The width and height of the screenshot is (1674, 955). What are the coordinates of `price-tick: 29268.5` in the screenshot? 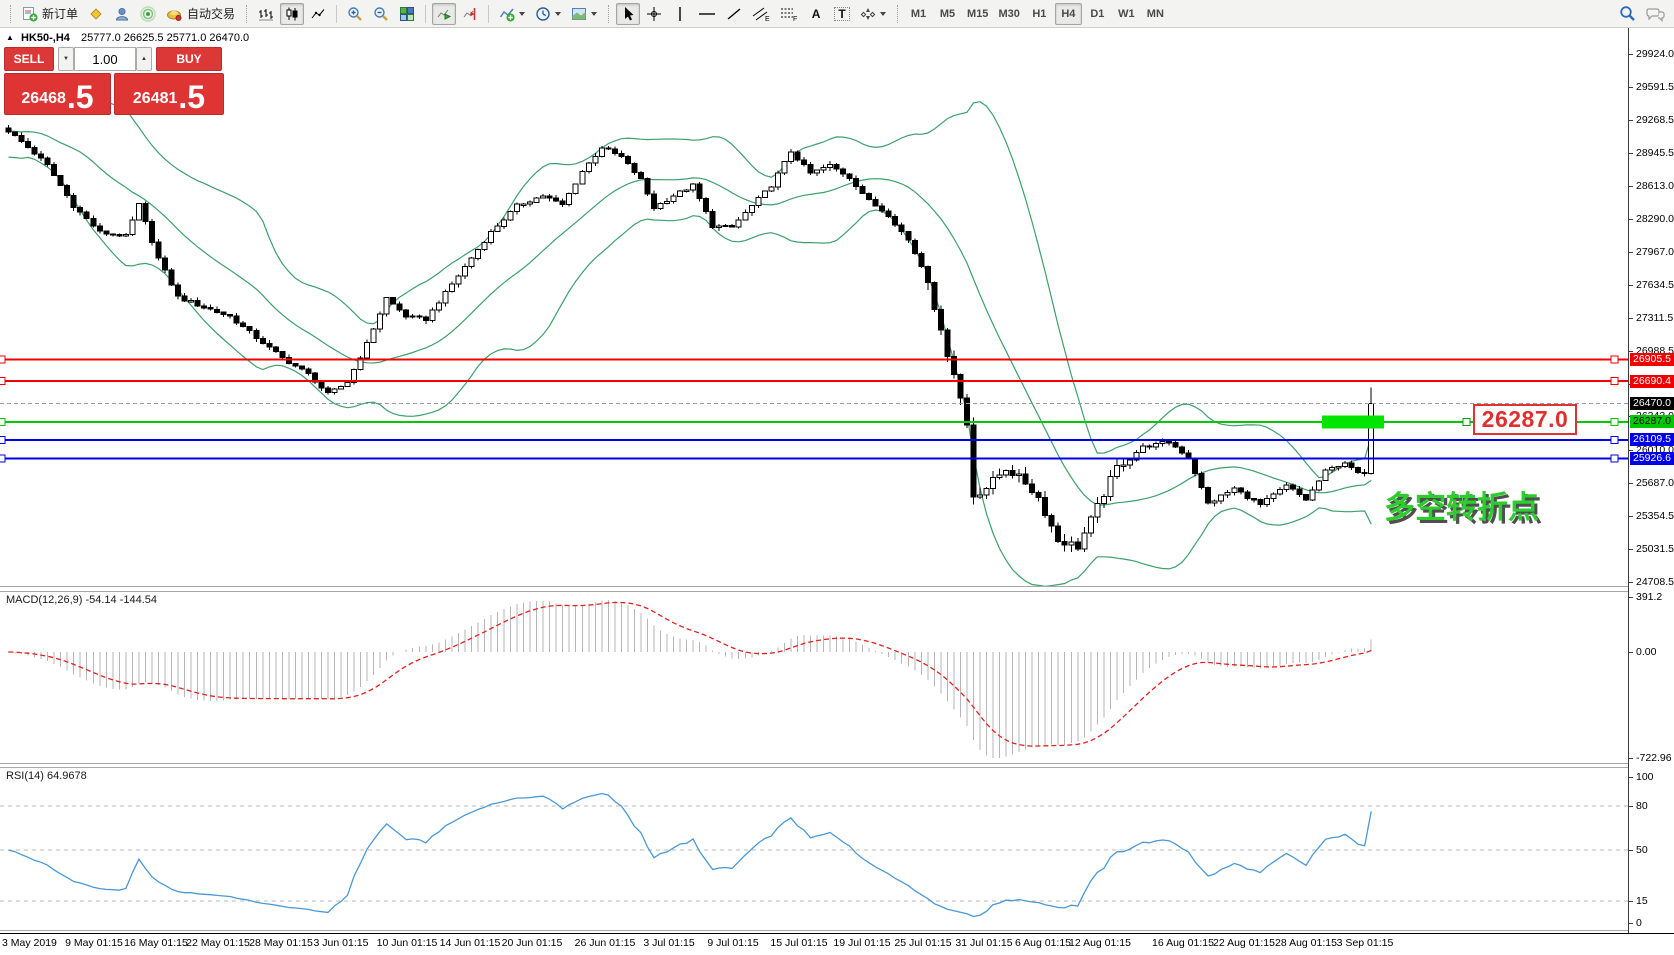 It's located at (1651, 119).